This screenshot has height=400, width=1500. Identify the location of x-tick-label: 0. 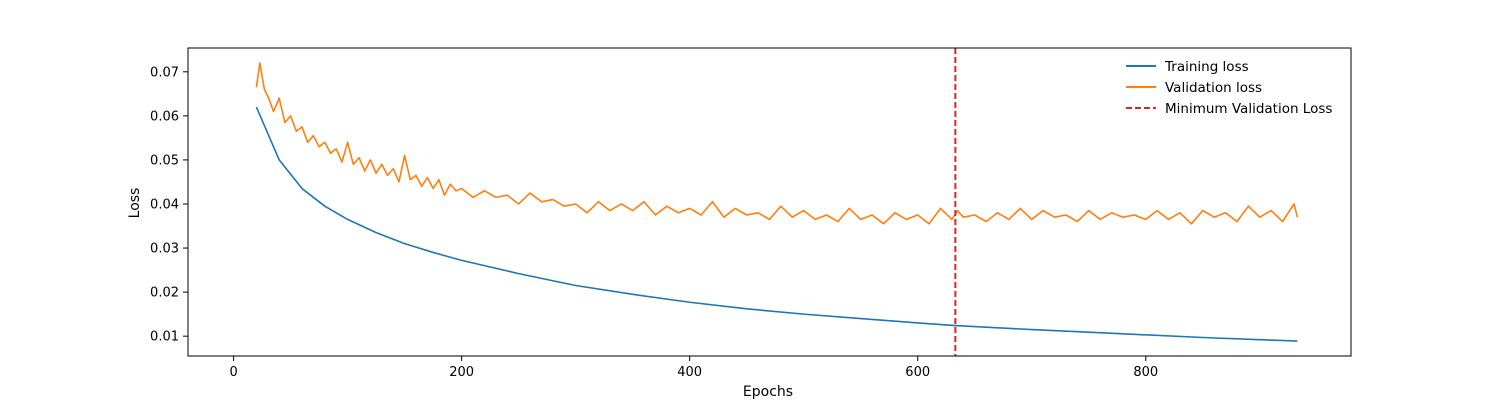
(233, 372).